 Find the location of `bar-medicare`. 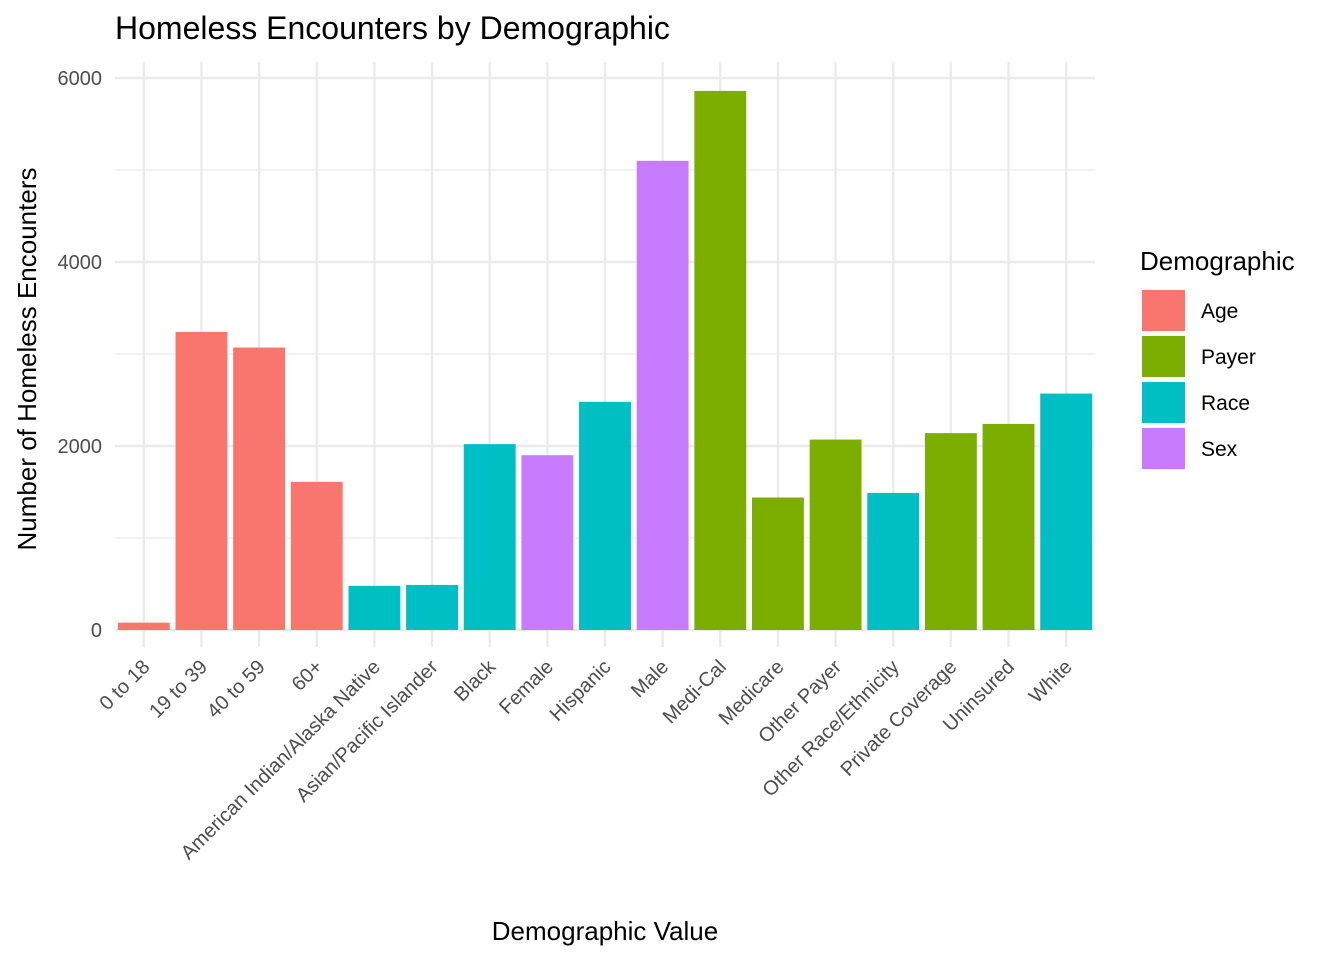

bar-medicare is located at coordinates (778, 563).